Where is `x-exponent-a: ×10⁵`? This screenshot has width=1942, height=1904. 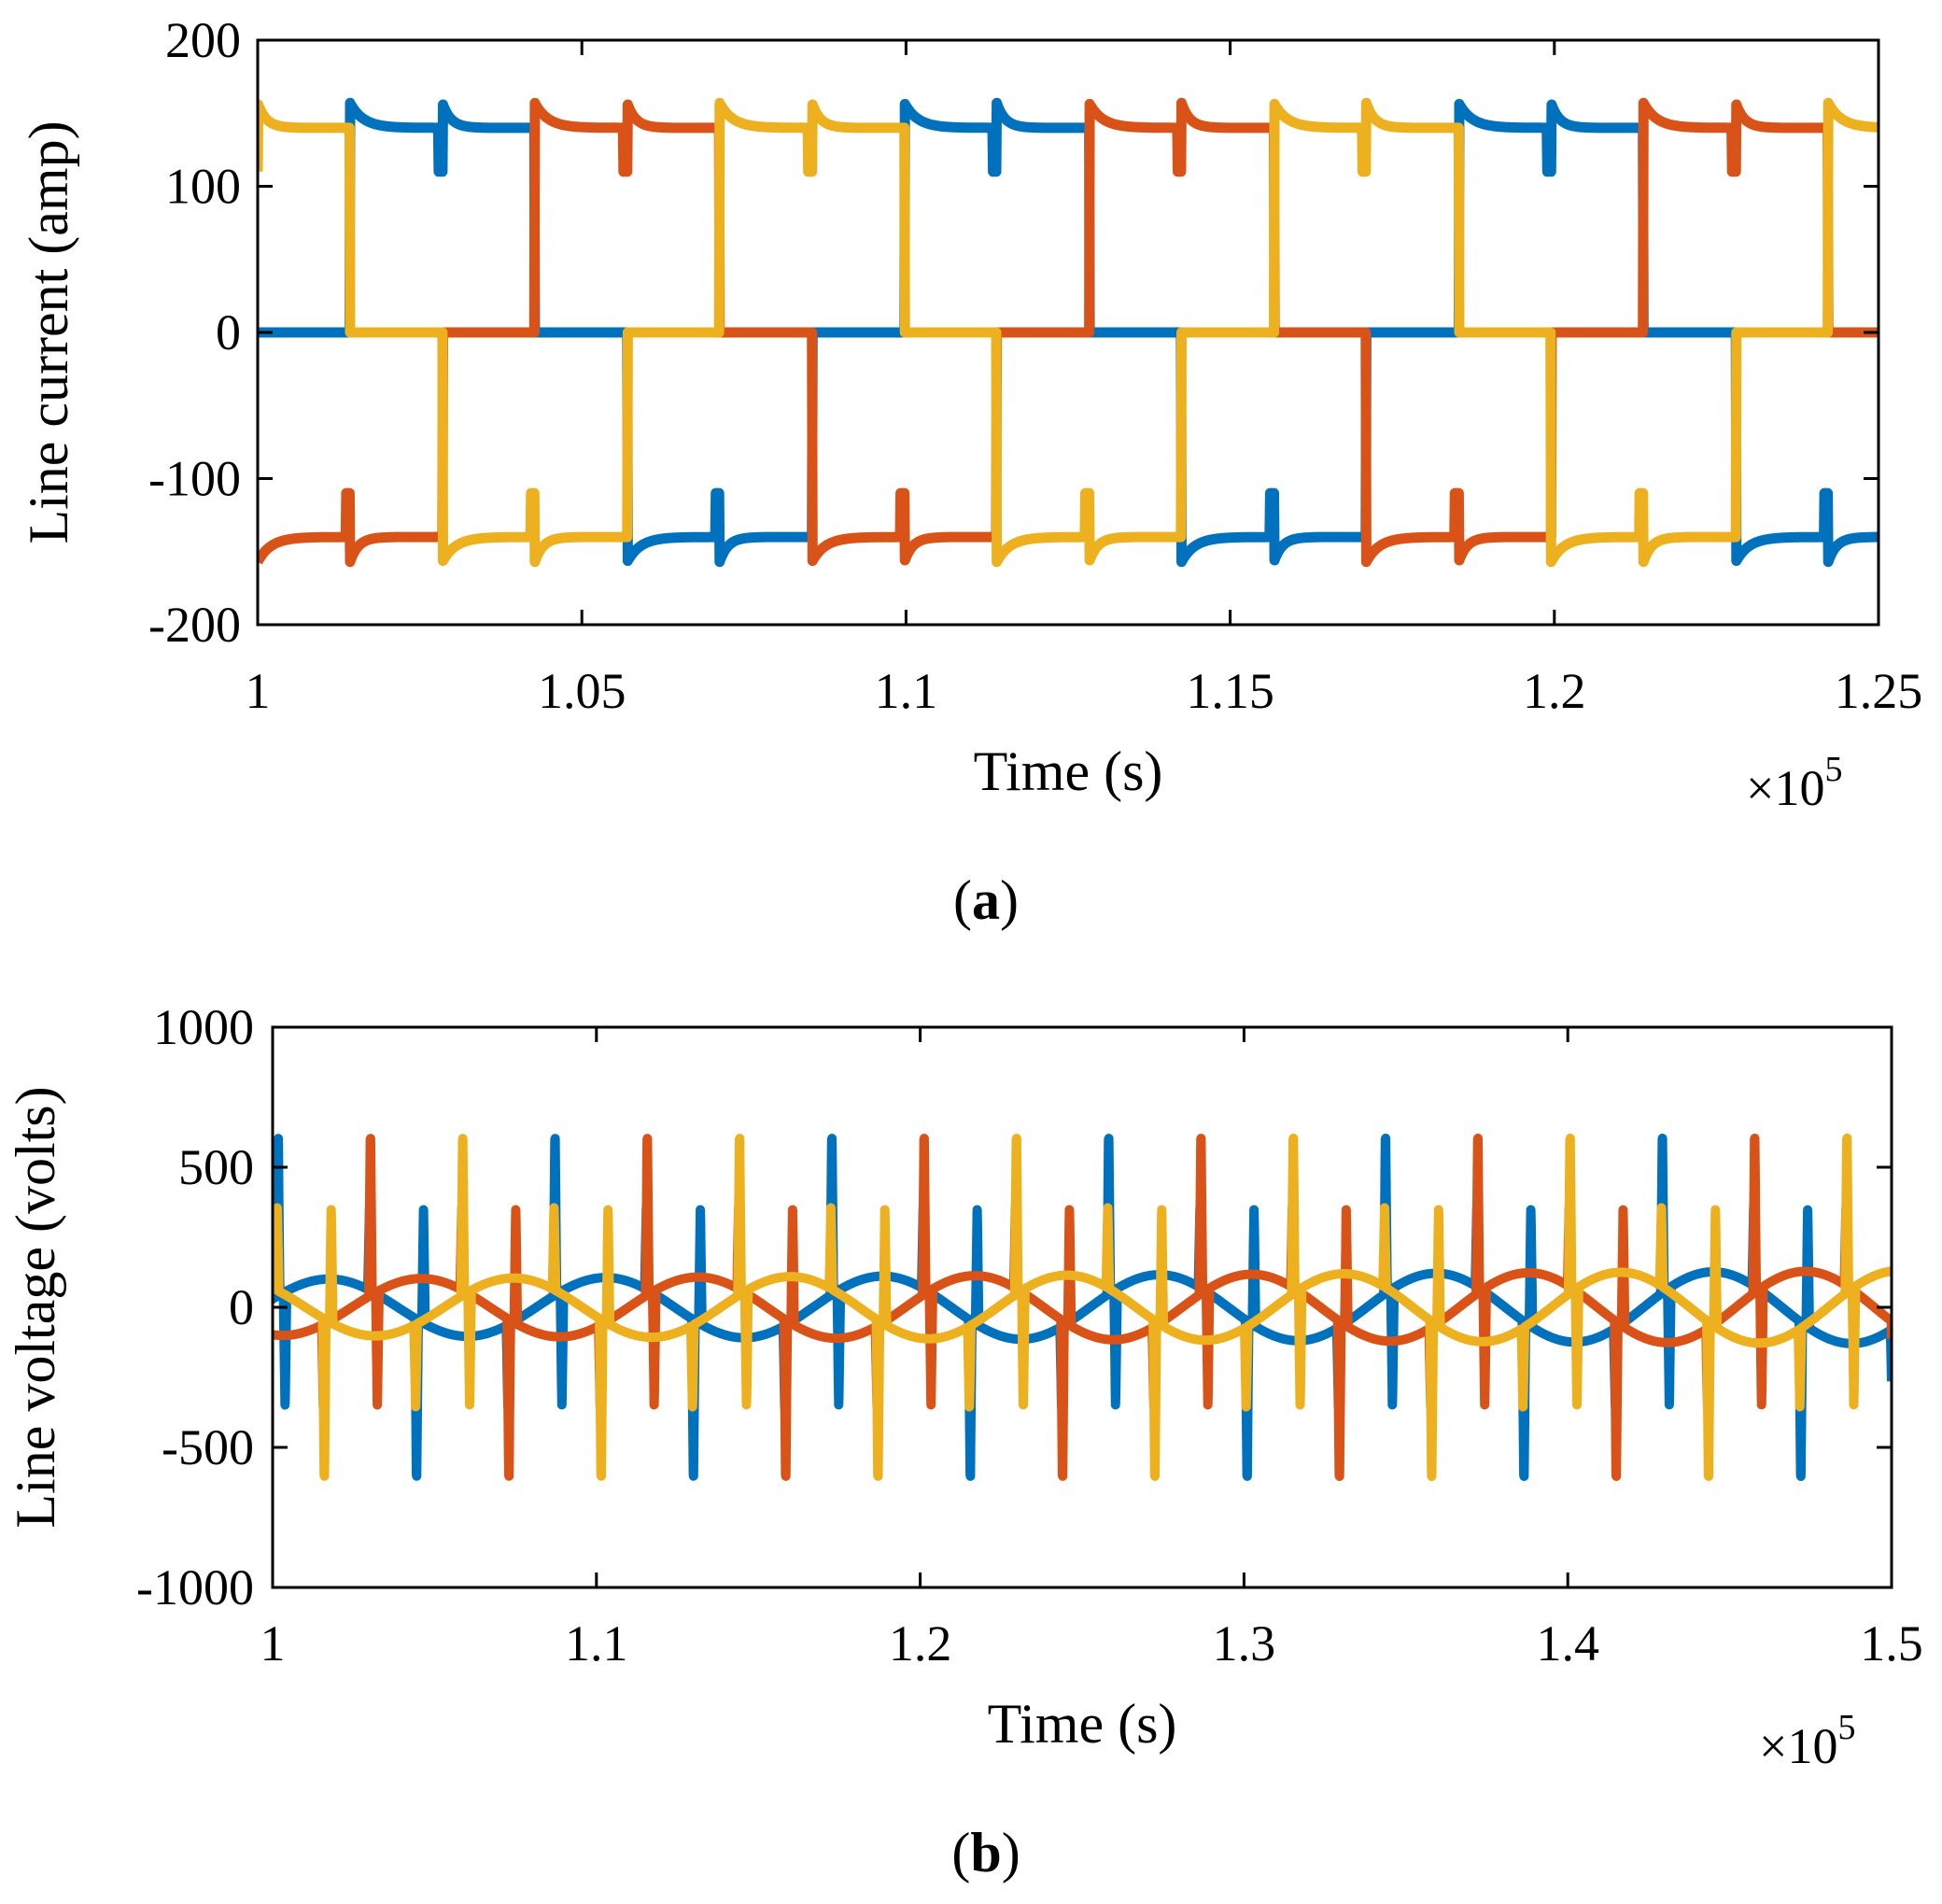
x-exponent-a: ×10⁵ is located at coordinates (1794, 783).